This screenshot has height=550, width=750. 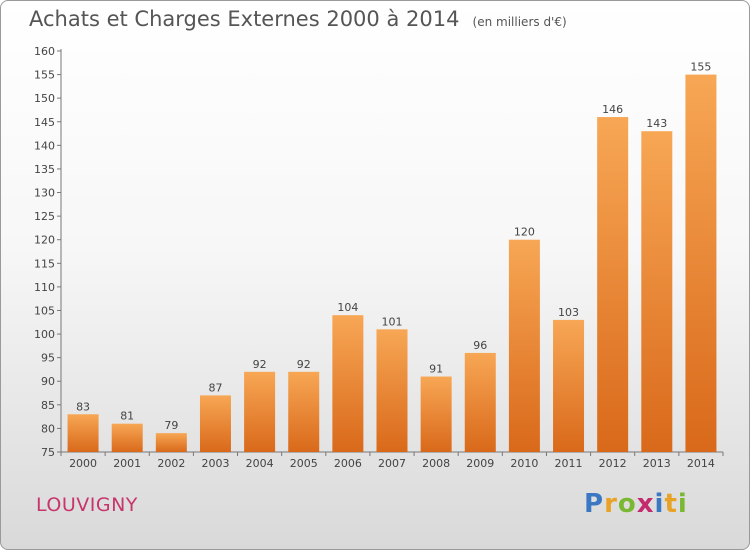 What do you see at coordinates (44, 287) in the screenshot?
I see `y-tick-label: 110` at bounding box center [44, 287].